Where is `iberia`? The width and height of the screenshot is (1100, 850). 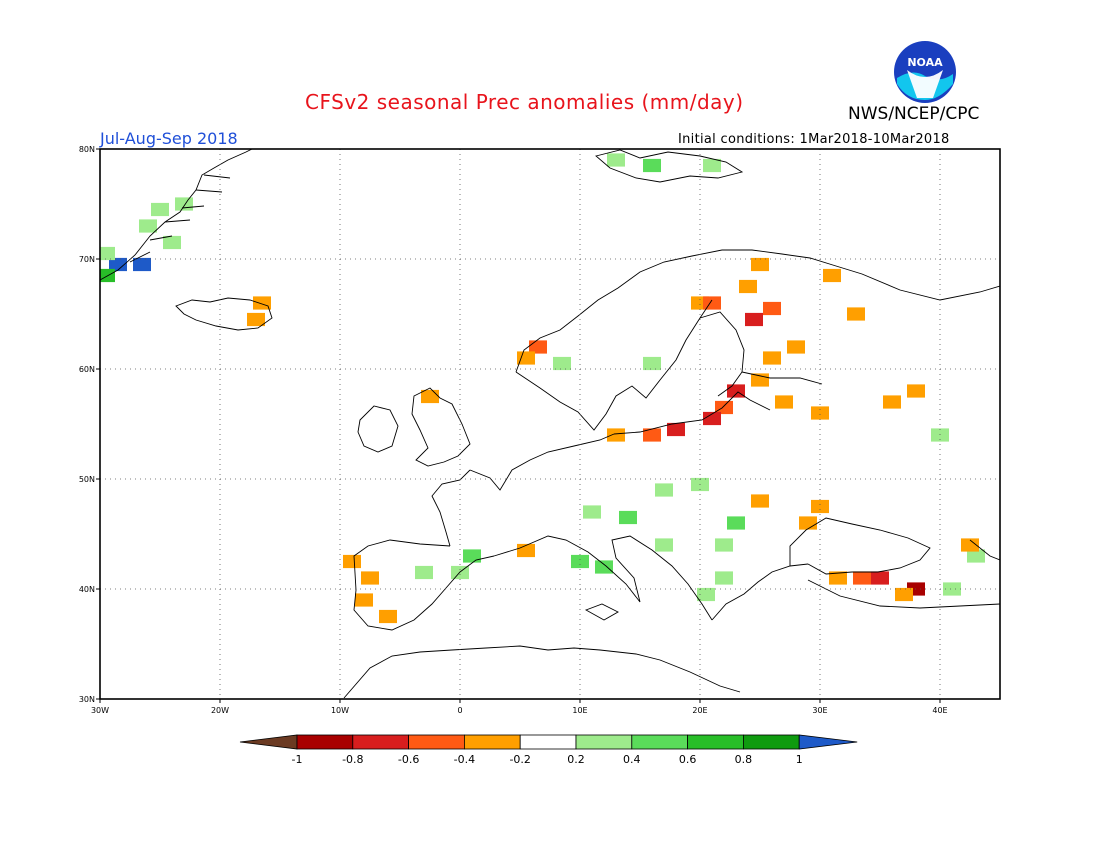
iberia is located at coordinates (424, 585).